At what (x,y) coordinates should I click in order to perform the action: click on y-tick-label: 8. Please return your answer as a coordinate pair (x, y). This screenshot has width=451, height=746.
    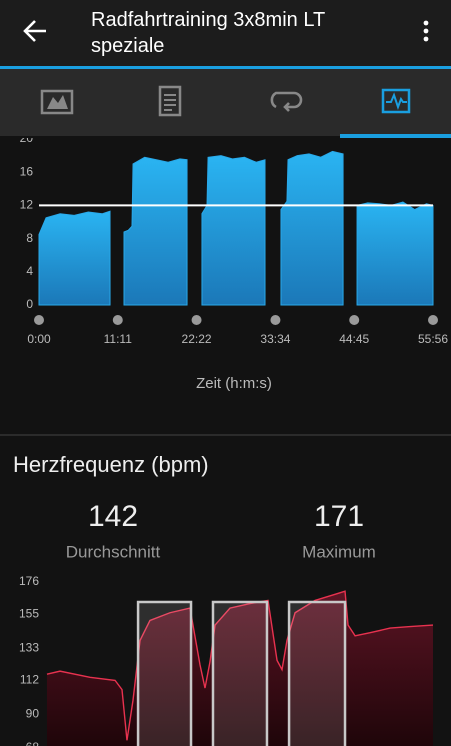
    Looking at the image, I should click on (29, 238).